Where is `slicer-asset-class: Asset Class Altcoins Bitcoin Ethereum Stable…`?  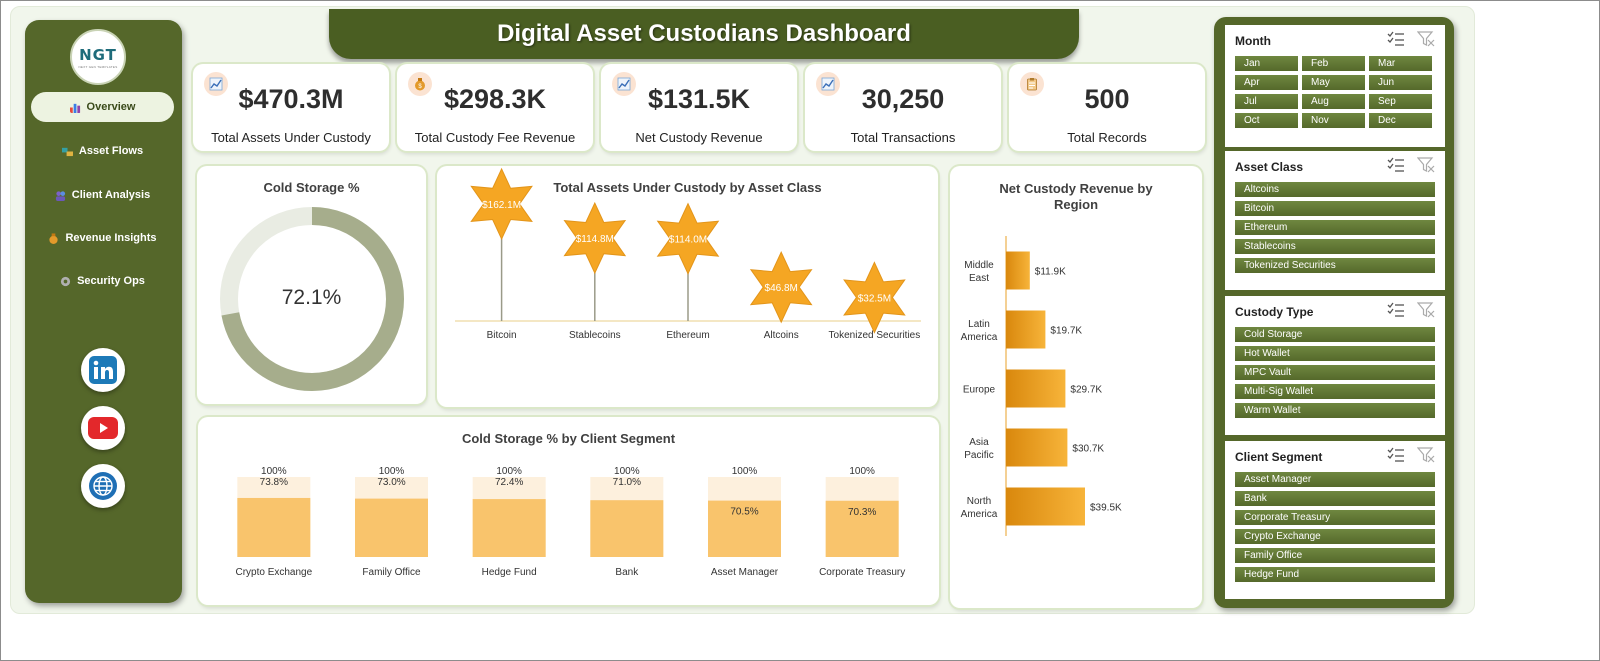 slicer-asset-class: Asset Class Altcoins Bitcoin Ethereum Stable… is located at coordinates (1335, 220).